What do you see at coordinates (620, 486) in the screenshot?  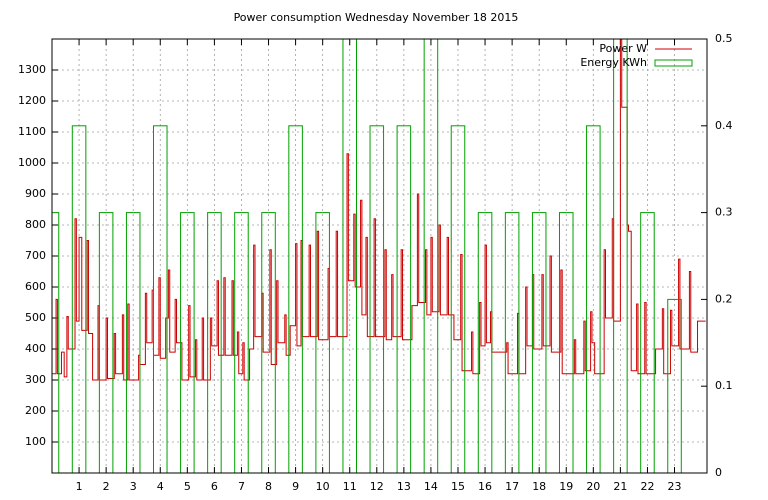 I see `x-tick-label: 21` at bounding box center [620, 486].